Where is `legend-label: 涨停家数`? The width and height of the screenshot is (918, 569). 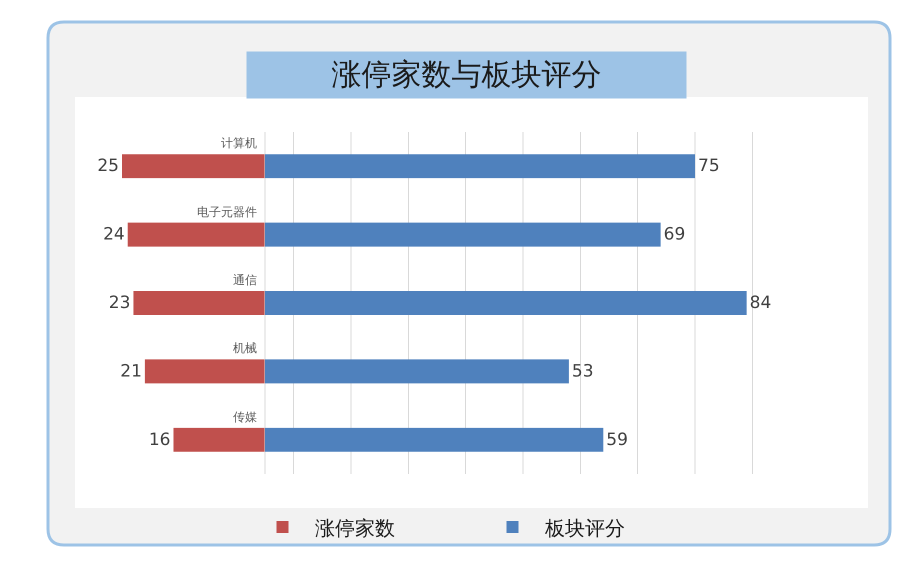 legend-label: 涨停家数 is located at coordinates (355, 528).